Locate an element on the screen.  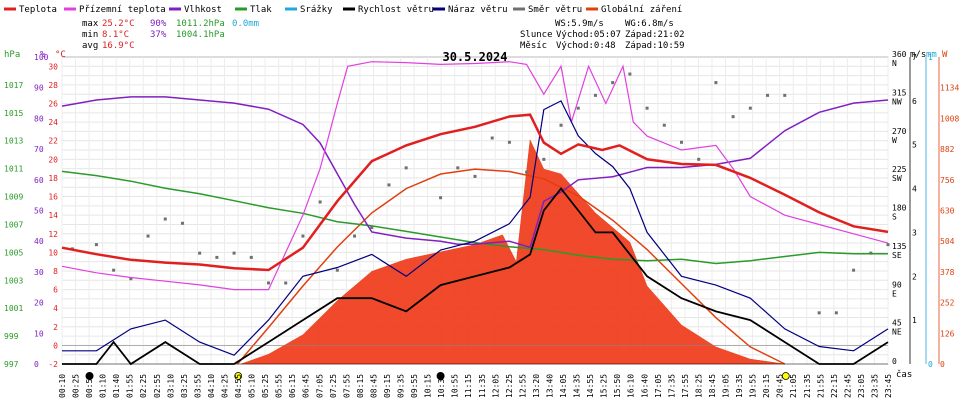
rain-tick: 0 is located at coordinates (930, 364).